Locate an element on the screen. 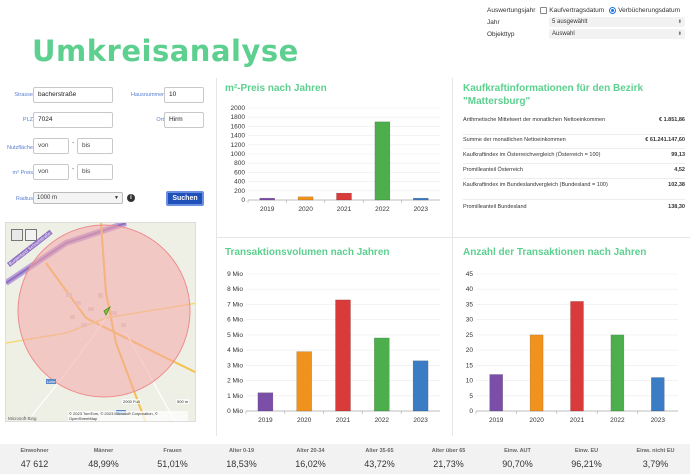 The width and height of the screenshot is (690, 474). plz-label: PLZ is located at coordinates (27, 120).